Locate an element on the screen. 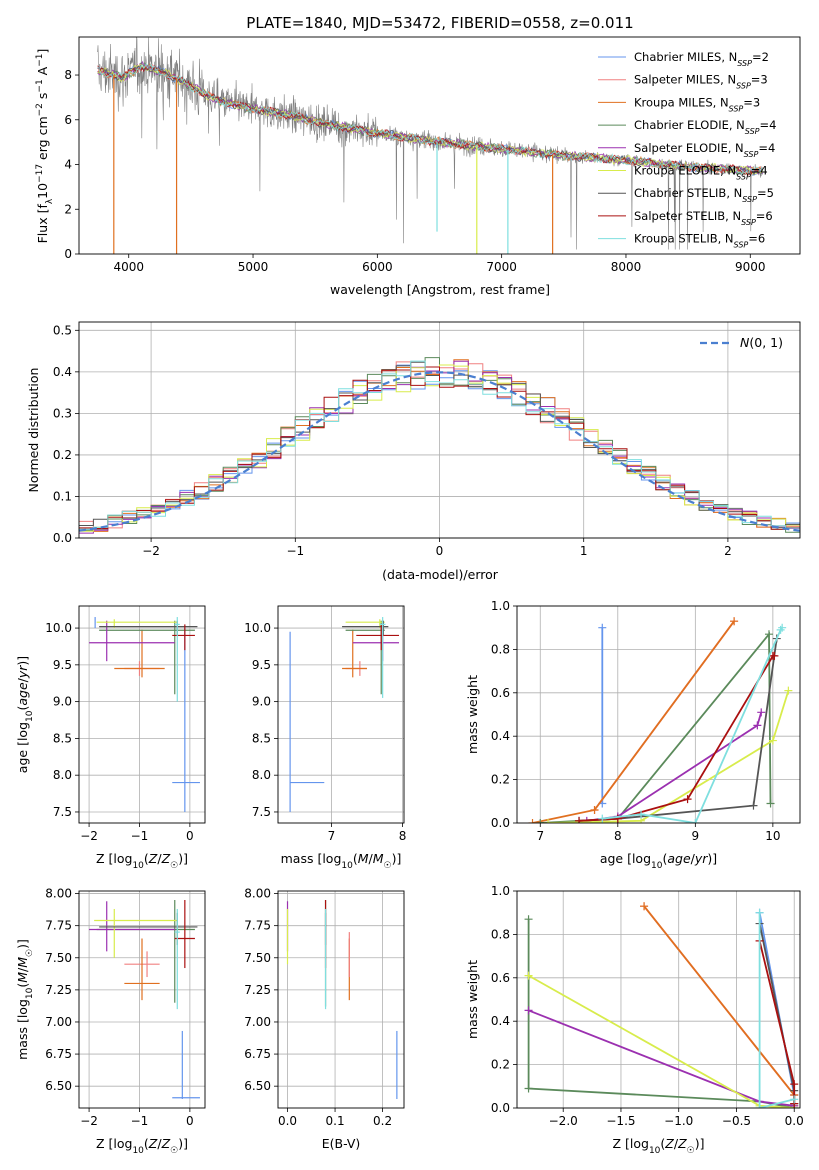 The height and width of the screenshot is (1170, 819). x-tick-label: 0.2 is located at coordinates (382, 1121).